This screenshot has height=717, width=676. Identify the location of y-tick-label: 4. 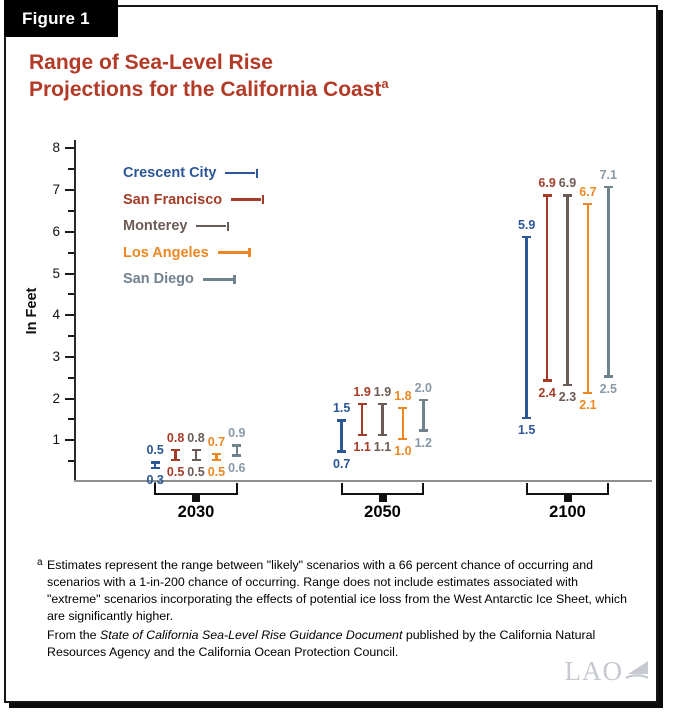
(56, 315).